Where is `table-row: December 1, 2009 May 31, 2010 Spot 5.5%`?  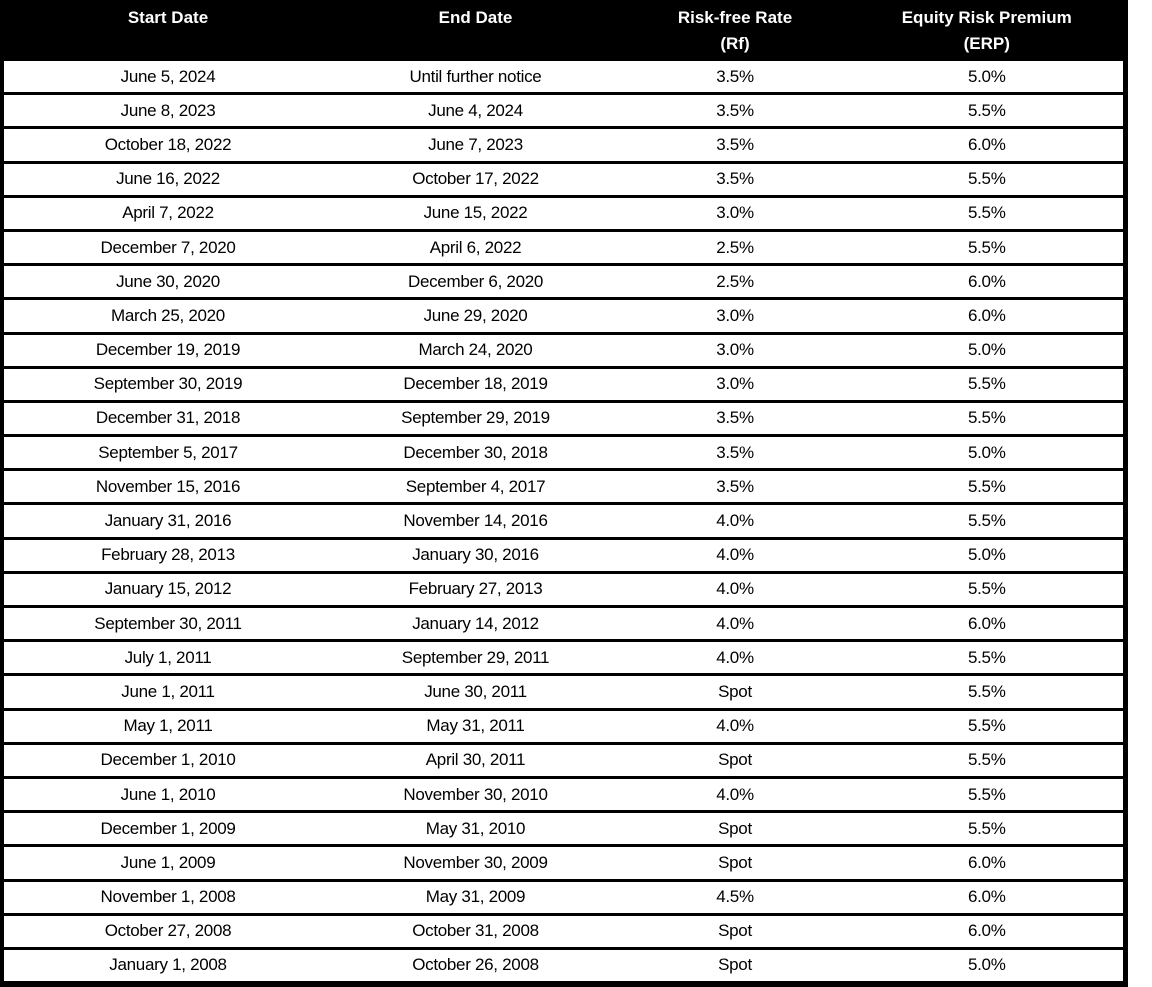 table-row: December 1, 2009 May 31, 2010 Spot 5.5% is located at coordinates (563, 828).